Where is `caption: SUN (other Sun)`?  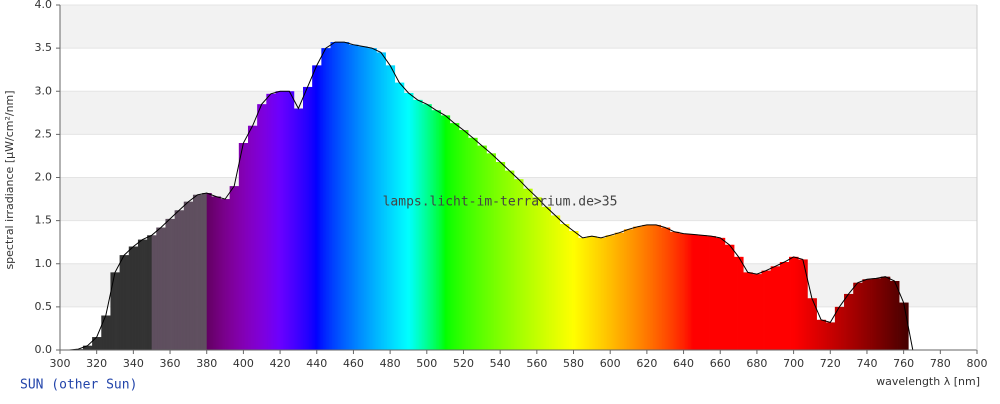
caption: SUN (other Sun) is located at coordinates (78, 385).